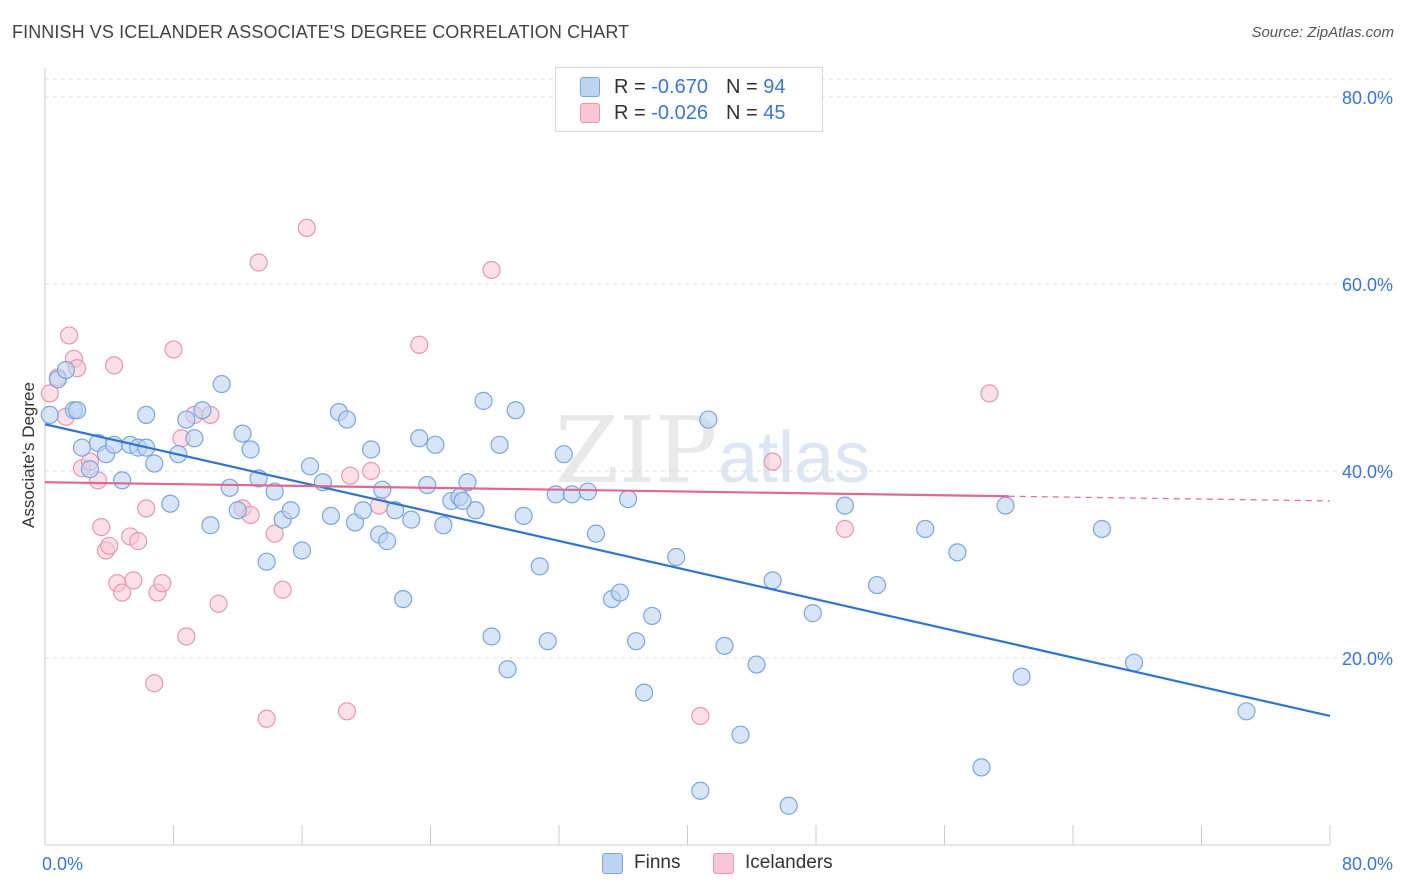 The image size is (1406, 892). Describe the element at coordinates (723, 863) in the screenshot. I see `icelanders-legend-swatch` at that location.